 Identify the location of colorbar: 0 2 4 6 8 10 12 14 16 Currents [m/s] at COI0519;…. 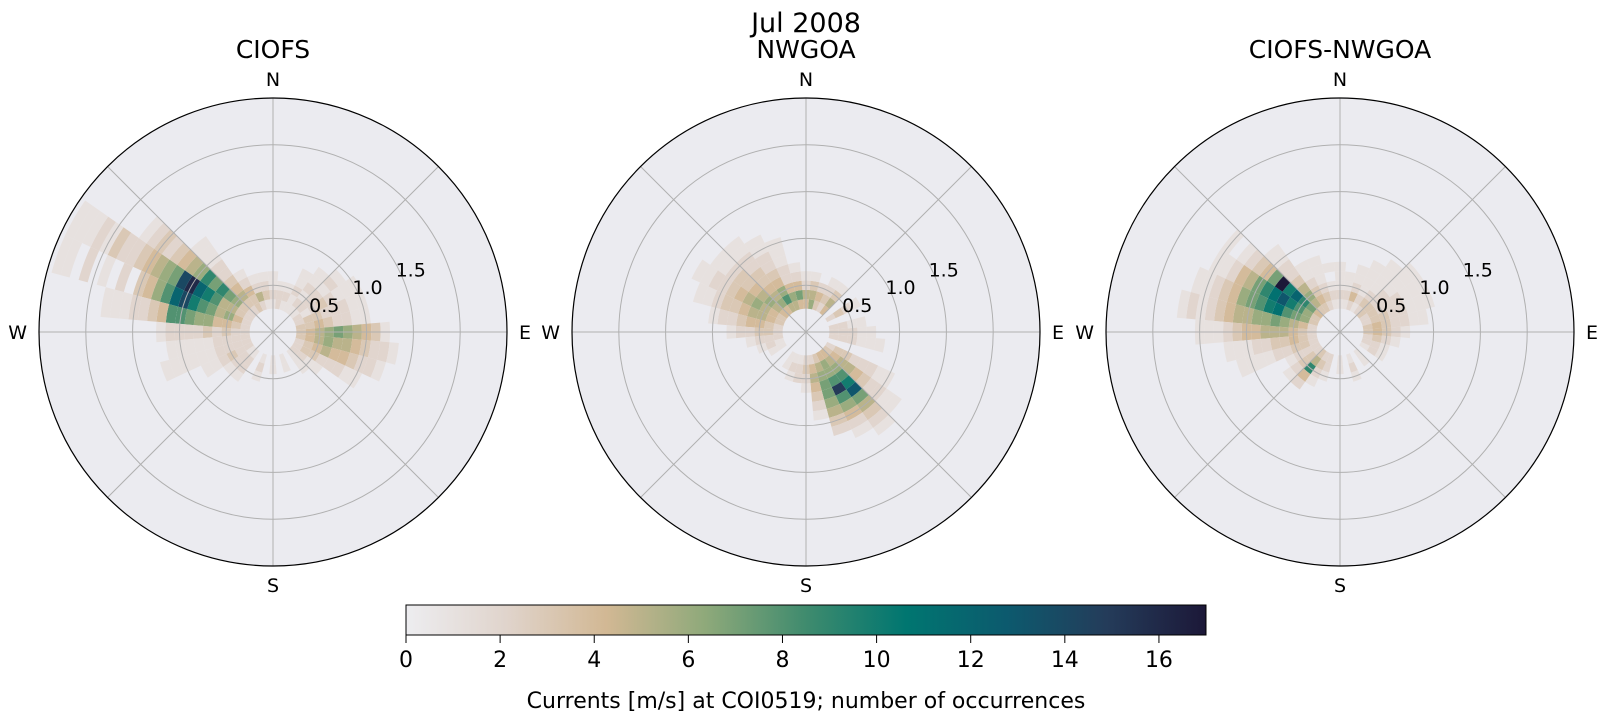
(803, 659).